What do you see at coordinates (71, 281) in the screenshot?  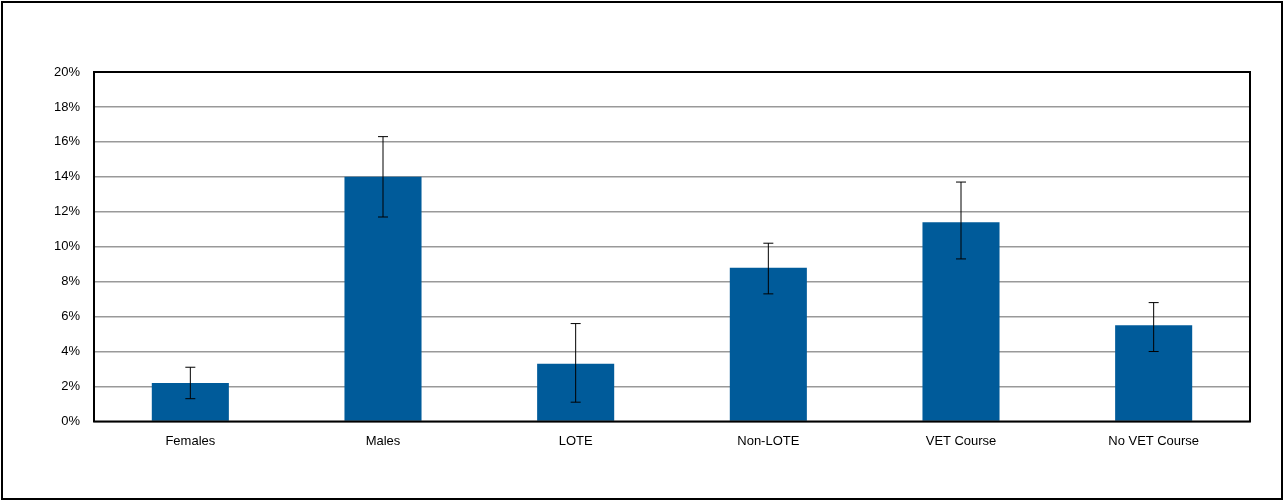 I see `y-tick-label: 8%` at bounding box center [71, 281].